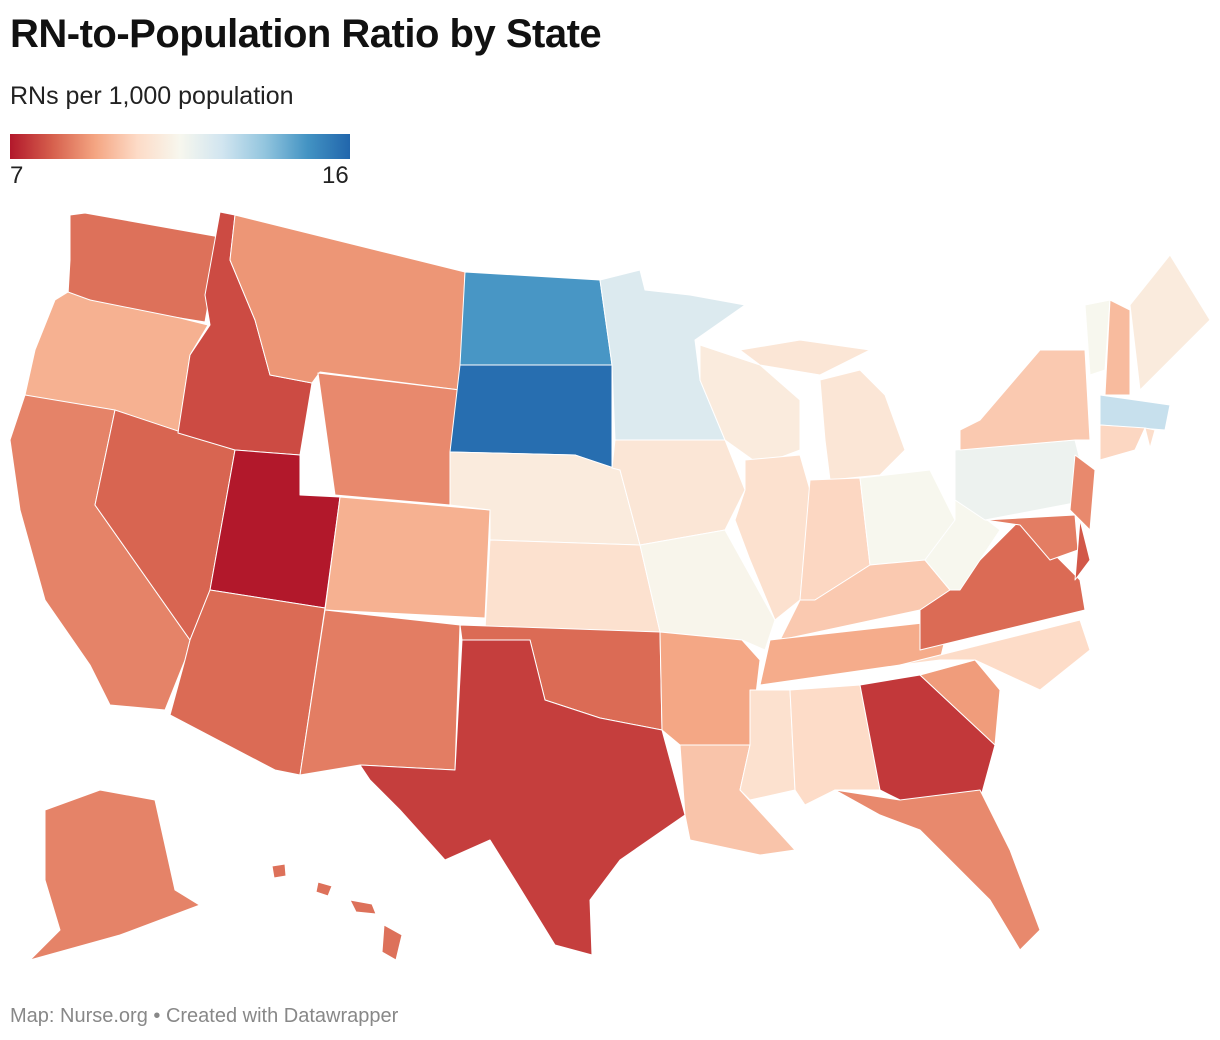 The width and height of the screenshot is (1220, 1040). Describe the element at coordinates (306, 34) in the screenshot. I see `chart-title: RN-to-Population Ratio by State` at that location.